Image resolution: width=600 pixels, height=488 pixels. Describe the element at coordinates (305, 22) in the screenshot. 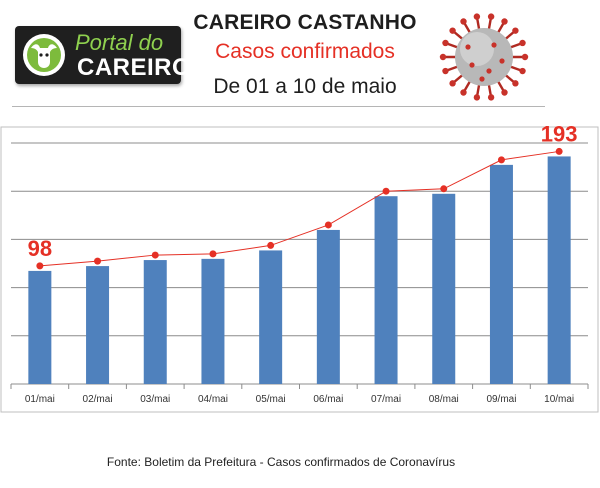

I see `page-title: CAREIRO CASTANHO` at that location.